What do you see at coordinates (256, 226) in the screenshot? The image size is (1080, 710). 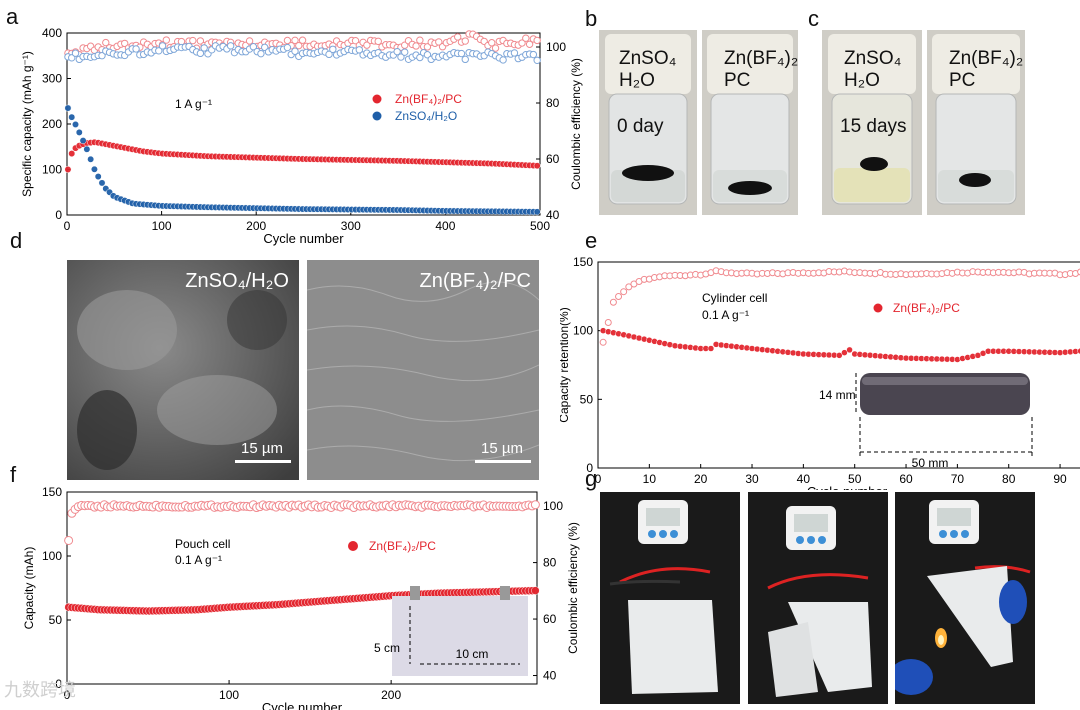 I see `x-tick-label: 200` at bounding box center [256, 226].